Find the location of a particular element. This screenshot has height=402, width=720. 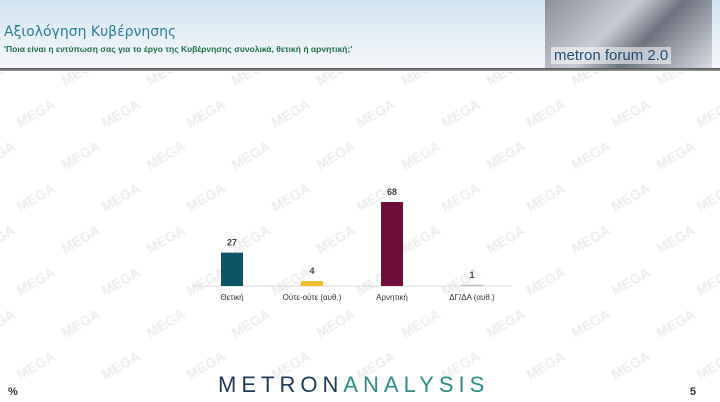

category-label: Αρνητική is located at coordinates (392, 297).